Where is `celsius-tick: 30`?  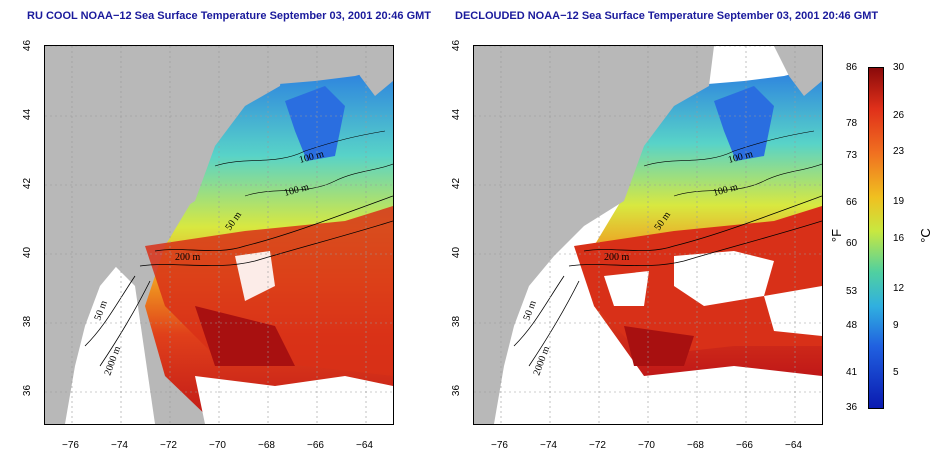 celsius-tick: 30 is located at coordinates (899, 67).